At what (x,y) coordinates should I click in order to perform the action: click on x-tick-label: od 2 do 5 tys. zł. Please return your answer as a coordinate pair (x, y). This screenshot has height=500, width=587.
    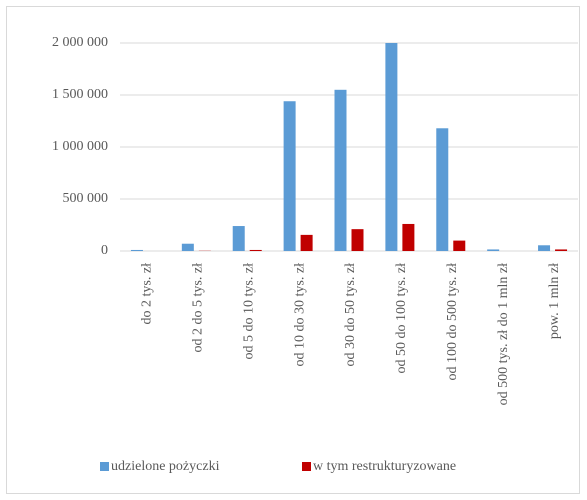
    Looking at the image, I should click on (198, 308).